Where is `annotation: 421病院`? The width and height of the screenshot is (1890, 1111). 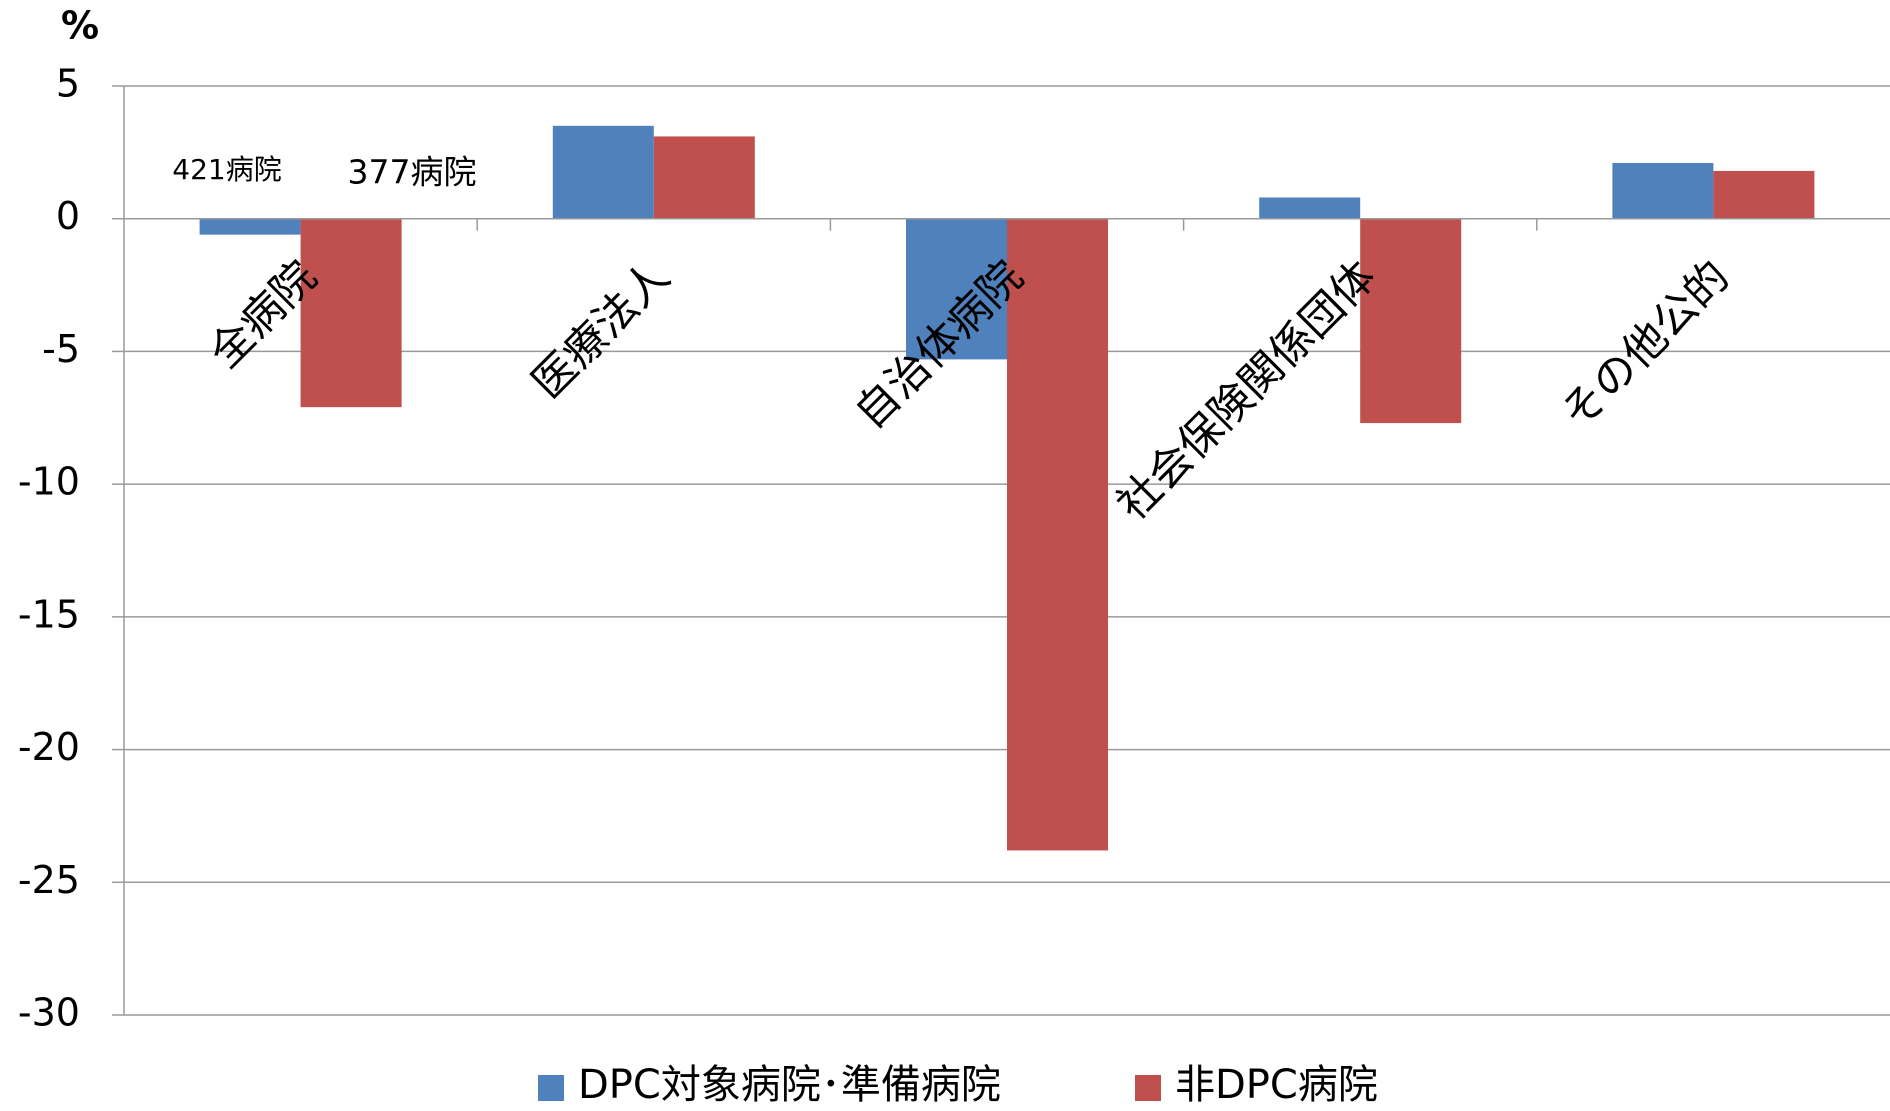
annotation: 421病院 is located at coordinates (226, 169).